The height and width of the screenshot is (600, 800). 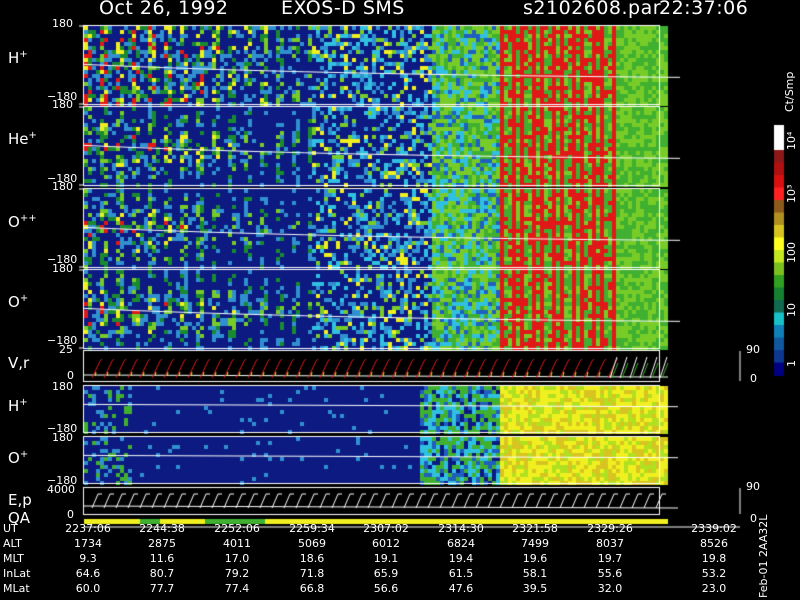 What do you see at coordinates (386, 588) in the screenshot?
I see `footer-cell: 56.6` at bounding box center [386, 588].